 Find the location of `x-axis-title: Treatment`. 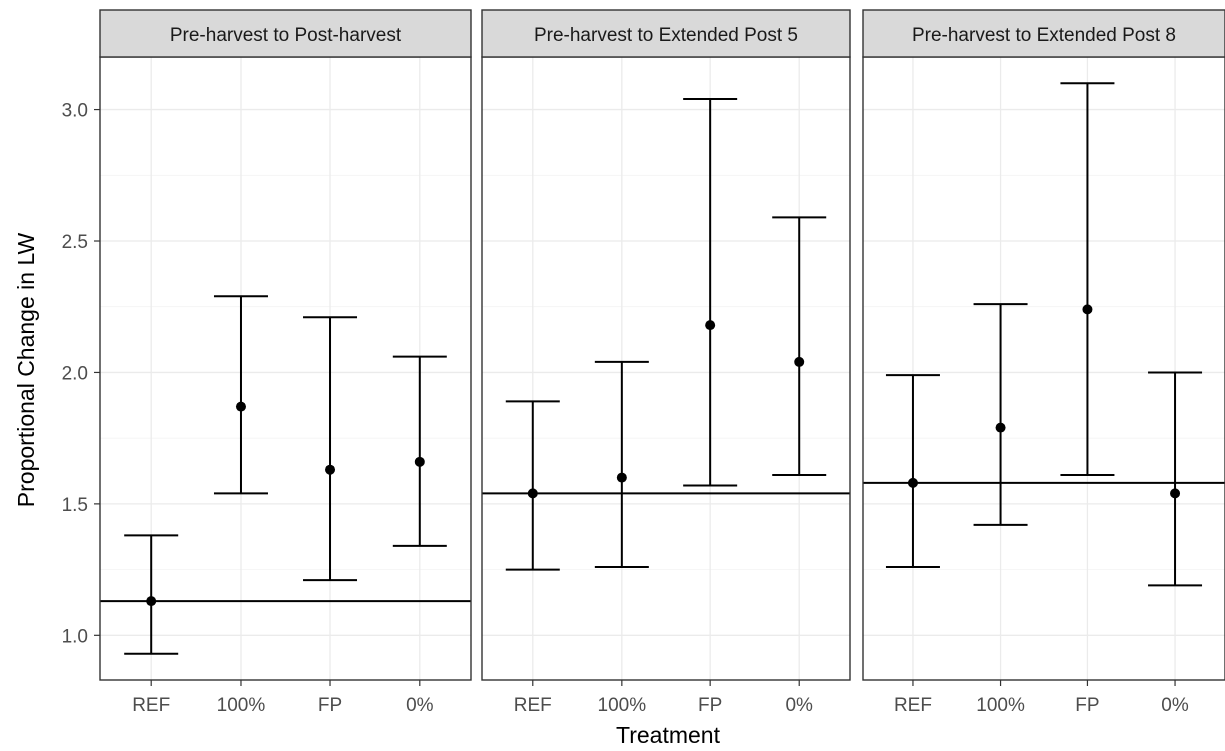

x-axis-title: Treatment is located at coordinates (668, 735).